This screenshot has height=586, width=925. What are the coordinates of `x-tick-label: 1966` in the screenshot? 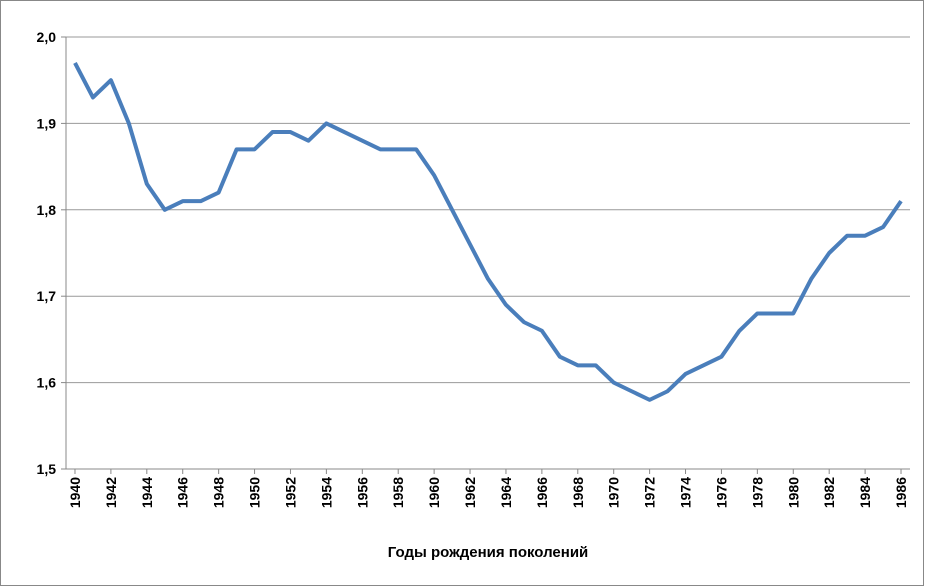 It's located at (542, 492).